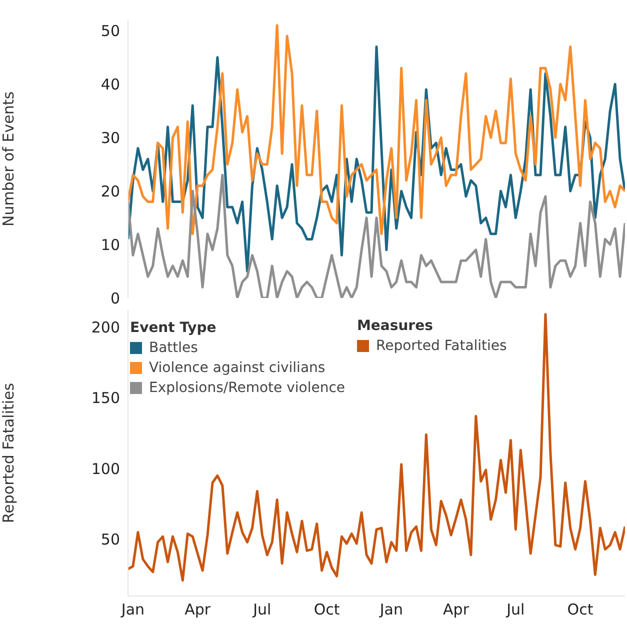 The width and height of the screenshot is (627, 626). Describe the element at coordinates (105, 398) in the screenshot. I see `y-tick-label: 150` at that location.